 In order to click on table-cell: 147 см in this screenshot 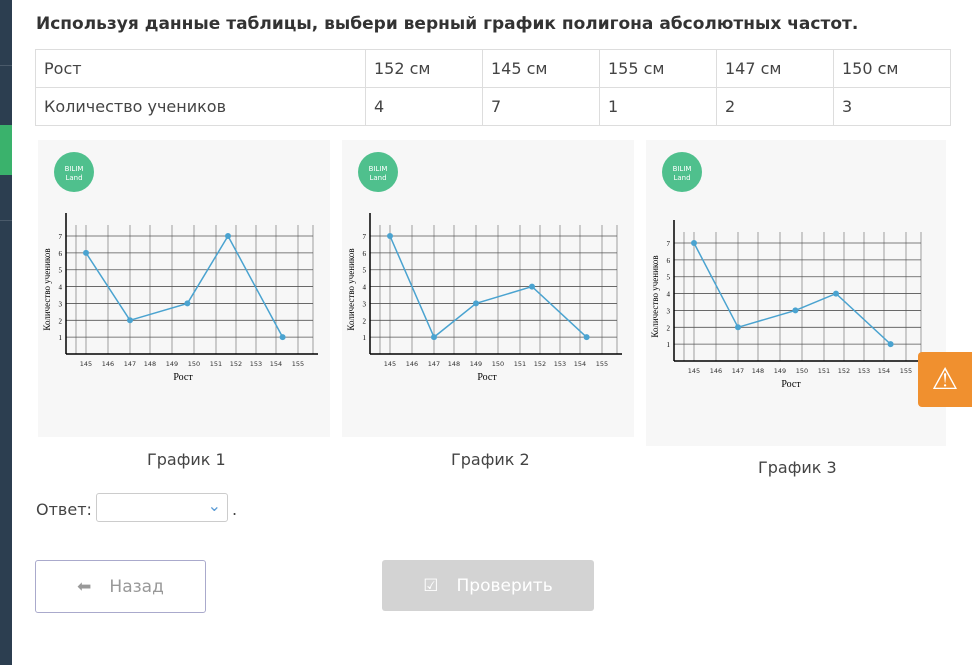, I will do `click(775, 68)`.